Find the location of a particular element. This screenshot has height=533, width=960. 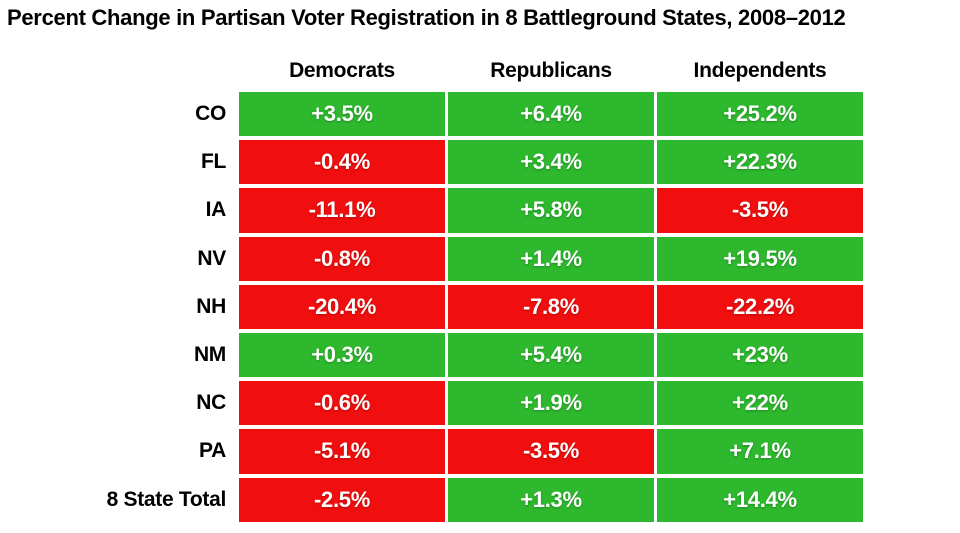

row-label: 8 State Total is located at coordinates (166, 499).